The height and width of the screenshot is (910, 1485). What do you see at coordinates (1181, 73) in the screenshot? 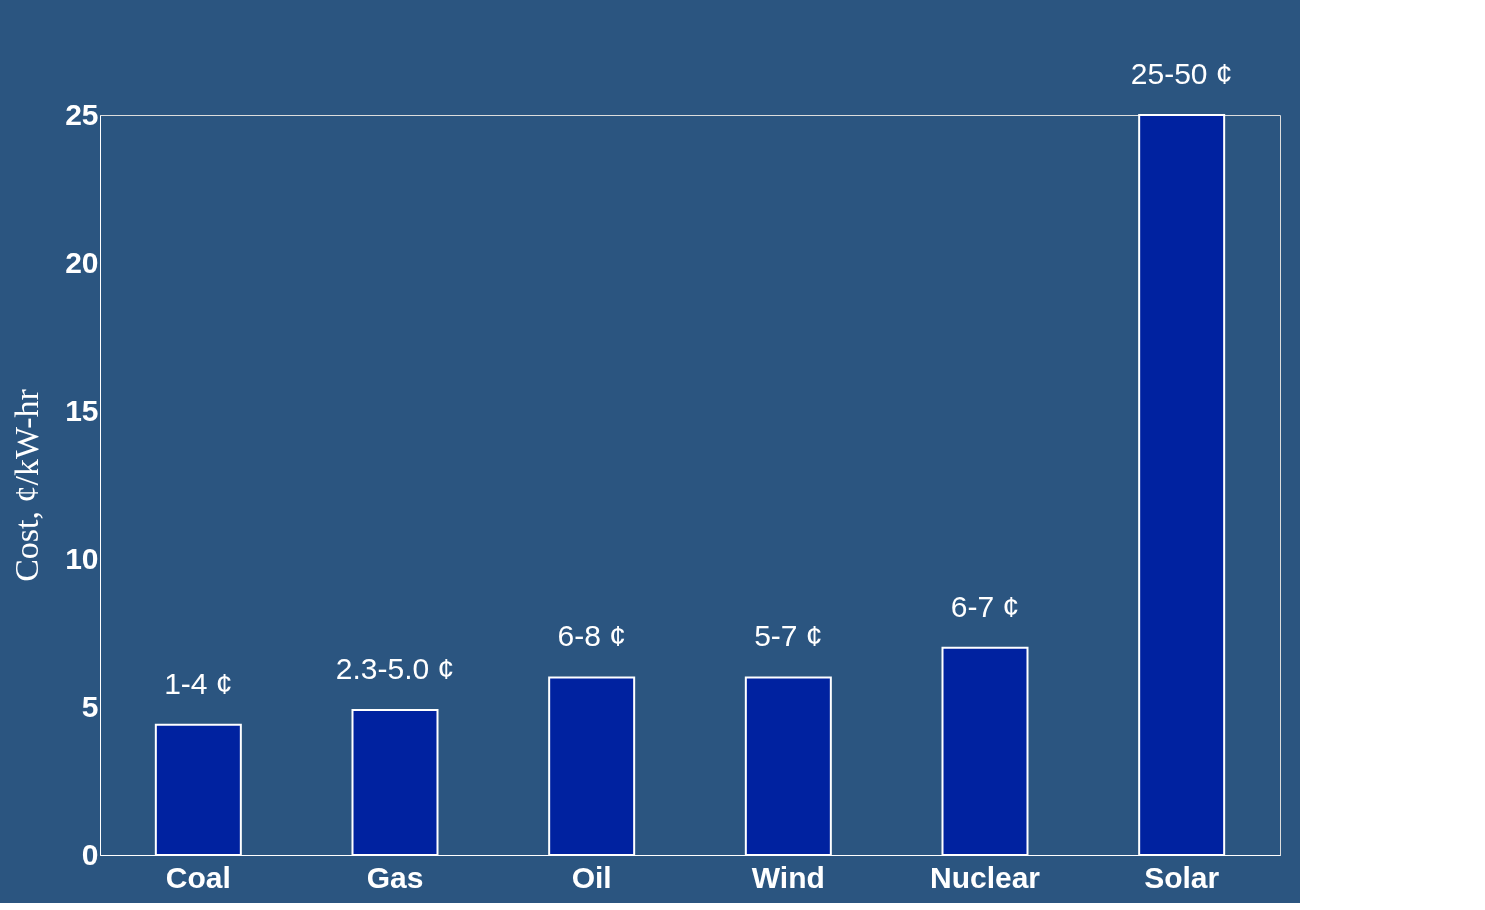
I see `data-label: 25-50 ¢` at bounding box center [1181, 73].